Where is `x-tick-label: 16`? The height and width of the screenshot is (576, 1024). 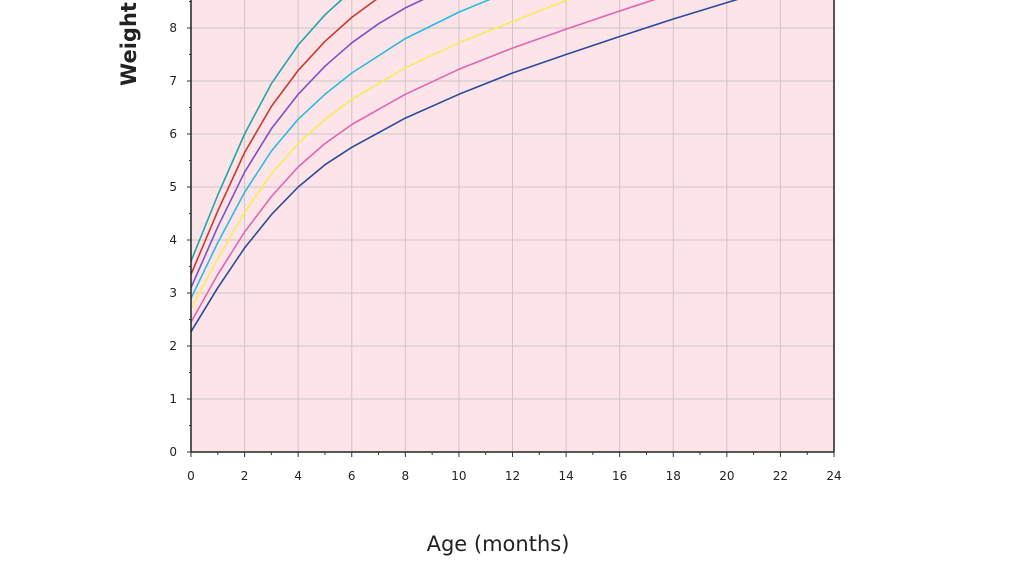
x-tick-label: 16 is located at coordinates (619, 476).